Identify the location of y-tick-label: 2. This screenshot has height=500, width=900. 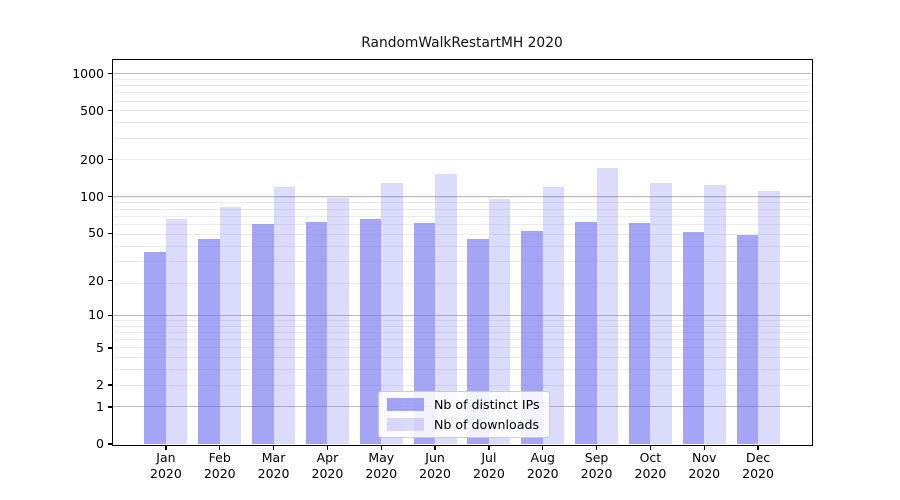
(100, 385).